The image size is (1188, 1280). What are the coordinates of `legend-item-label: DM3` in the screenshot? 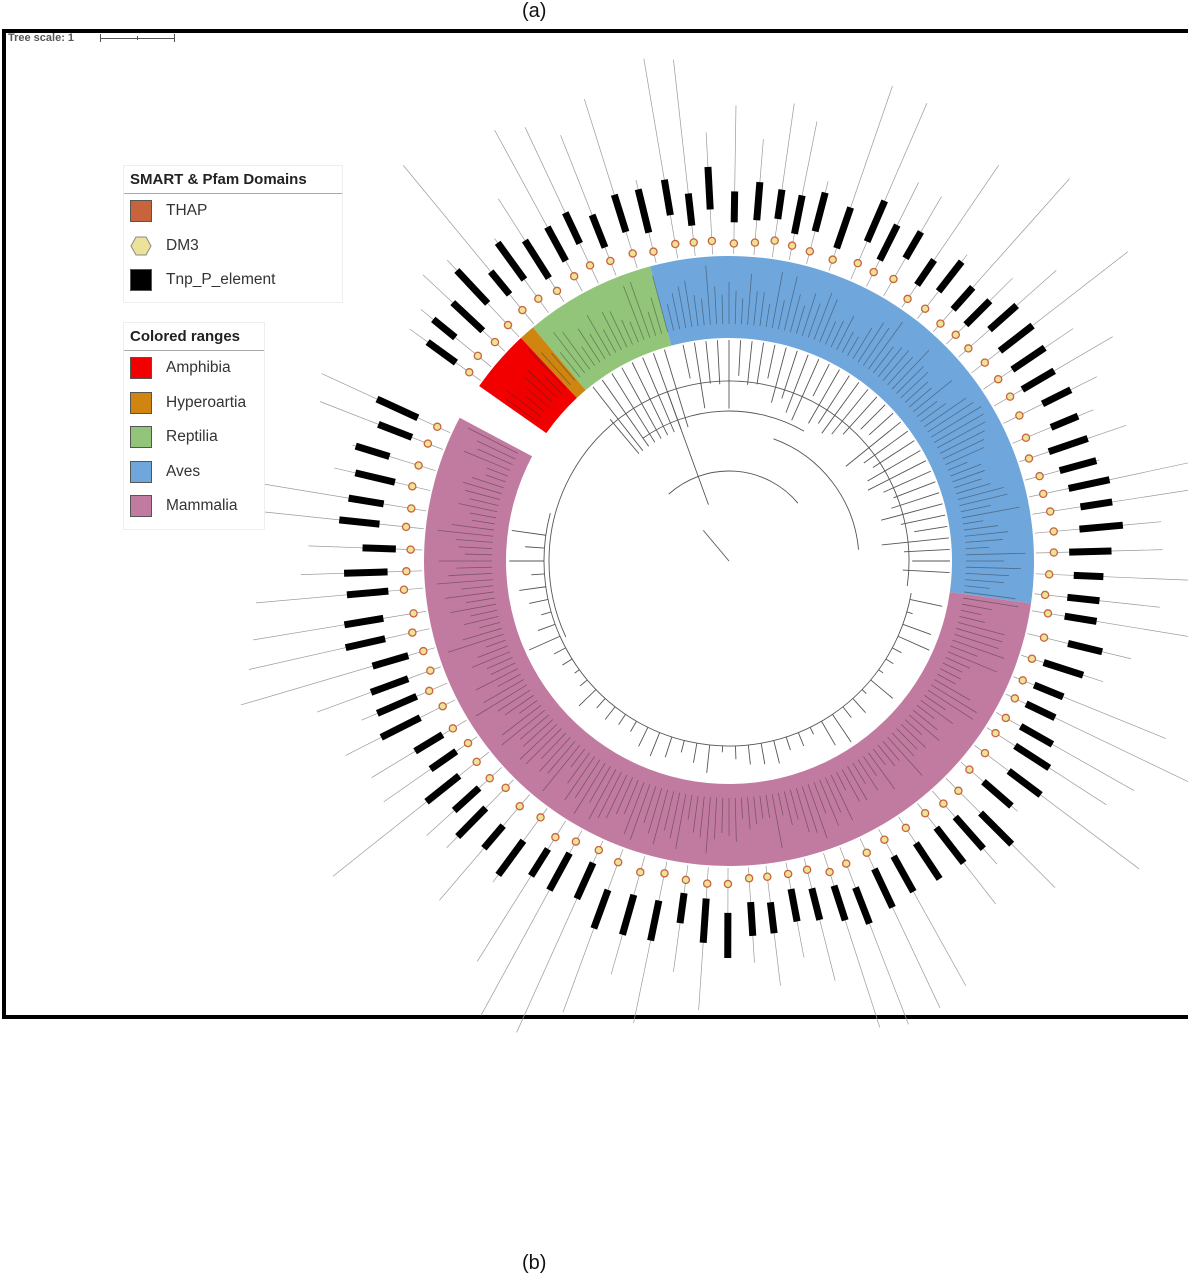 It's located at (182, 245).